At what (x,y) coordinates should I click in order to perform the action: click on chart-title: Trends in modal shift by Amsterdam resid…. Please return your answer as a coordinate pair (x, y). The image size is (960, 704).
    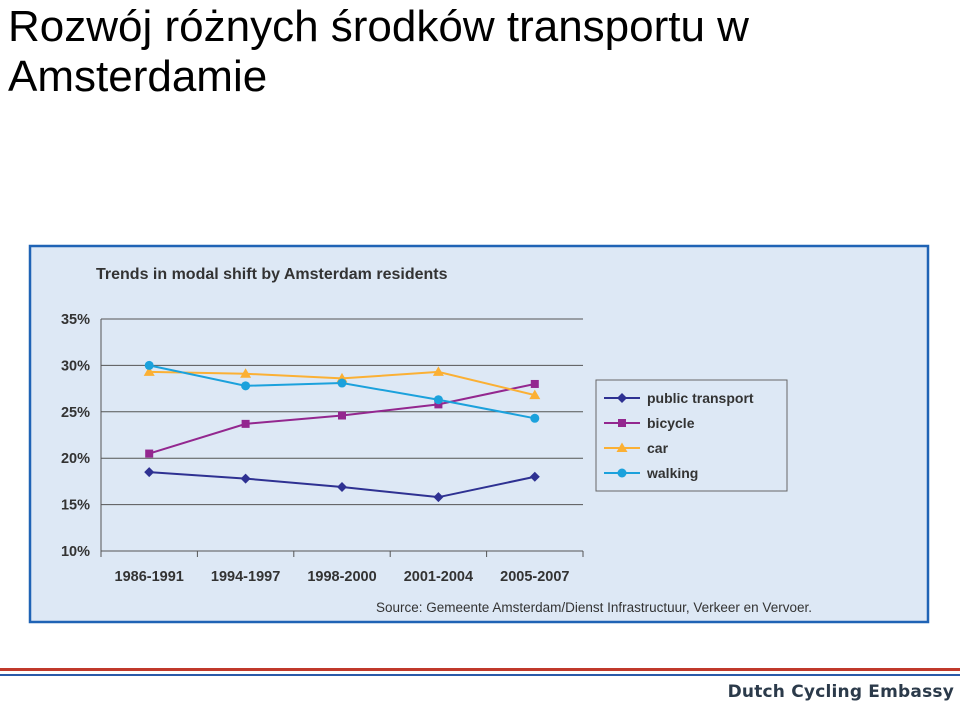
    Looking at the image, I should click on (272, 274).